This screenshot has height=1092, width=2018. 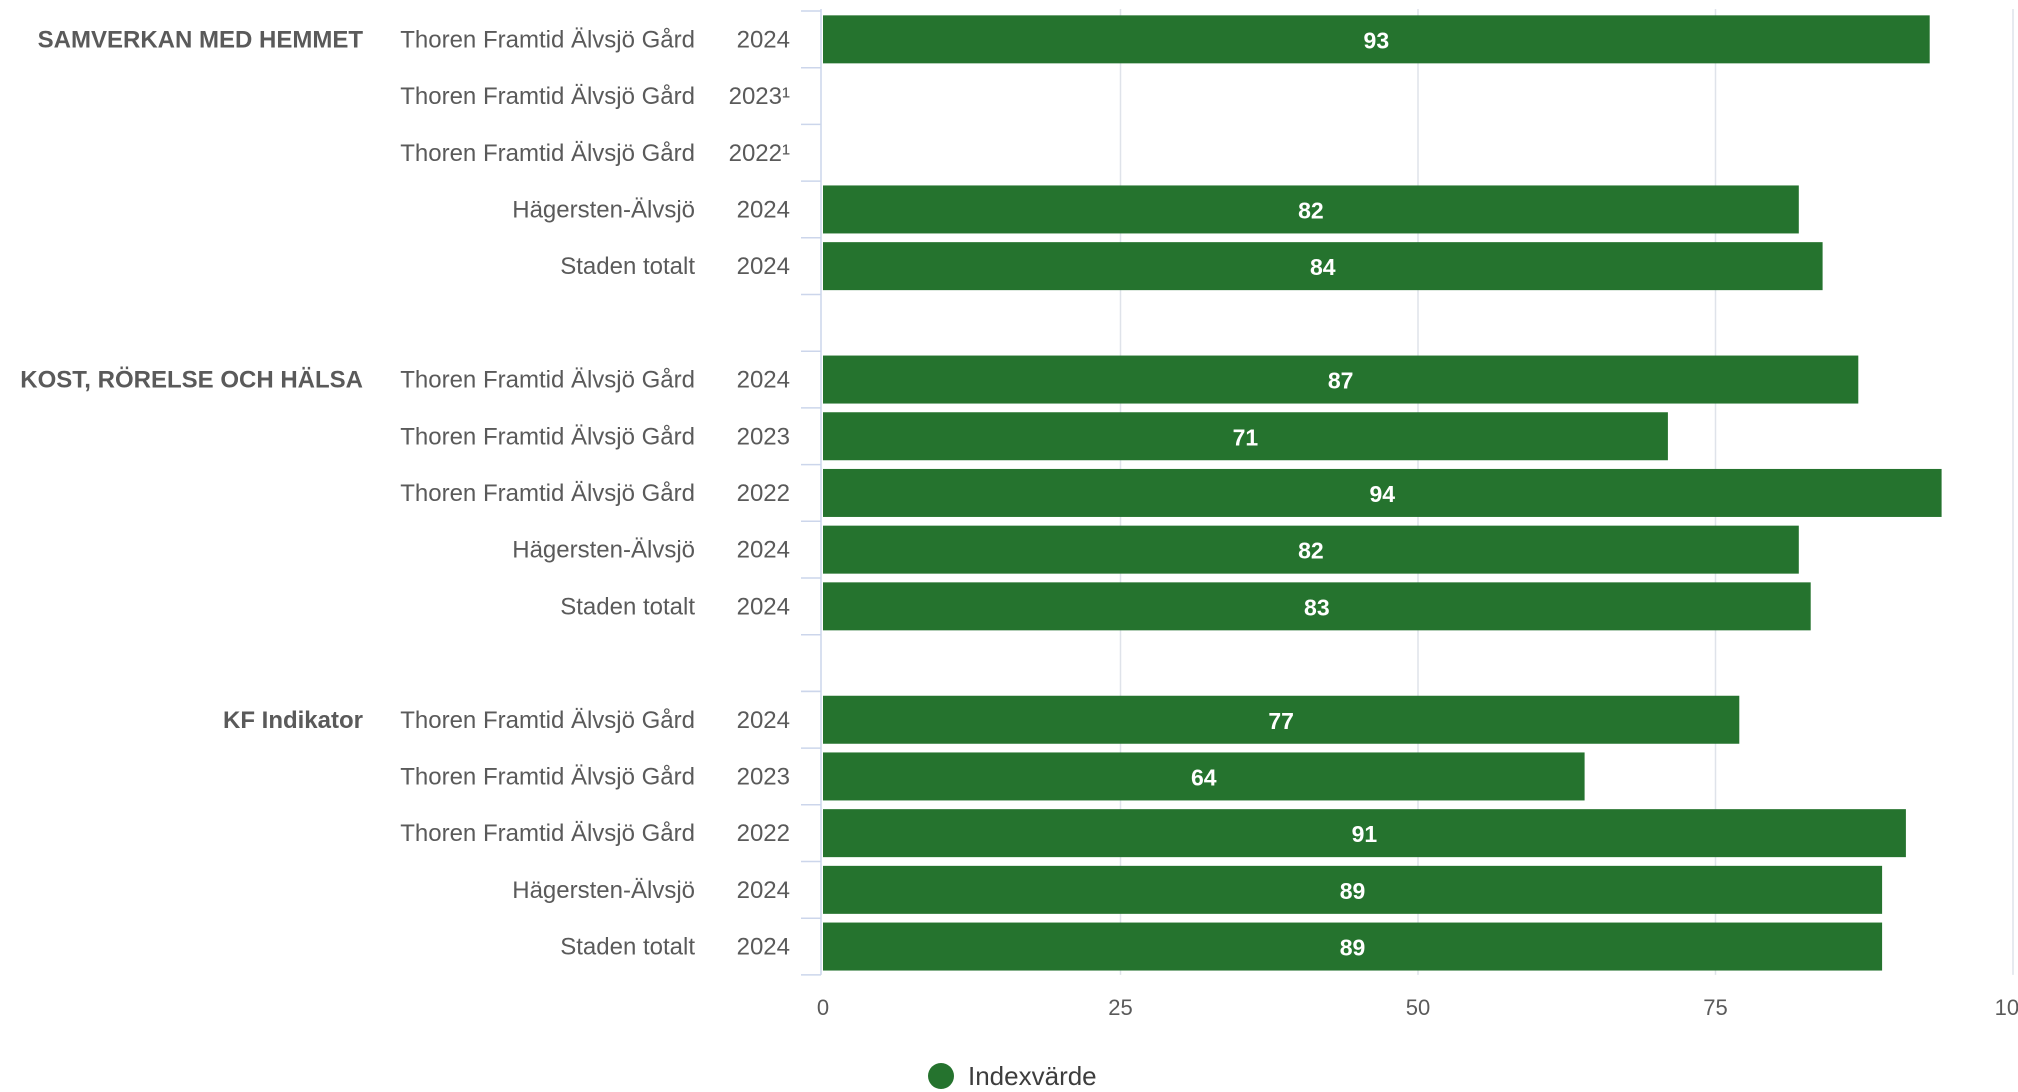 What do you see at coordinates (2006, 1007) in the screenshot?
I see `x-tick-label: 100` at bounding box center [2006, 1007].